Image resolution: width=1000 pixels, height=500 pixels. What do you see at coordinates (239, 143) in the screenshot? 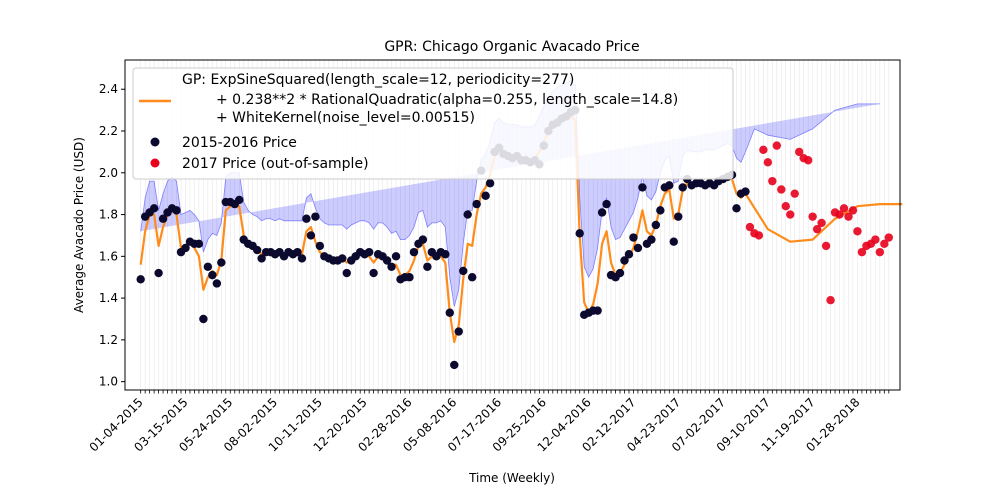
I see `legend-observed-label: 2015-2016 Price` at bounding box center [239, 143].